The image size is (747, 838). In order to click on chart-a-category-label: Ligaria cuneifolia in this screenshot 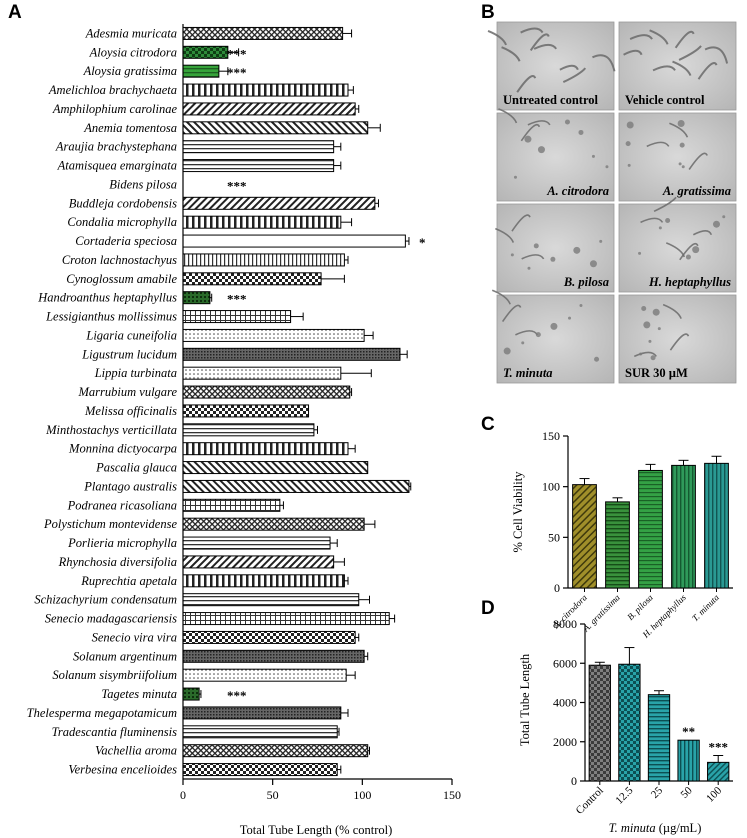, I will do `click(131, 335)`.